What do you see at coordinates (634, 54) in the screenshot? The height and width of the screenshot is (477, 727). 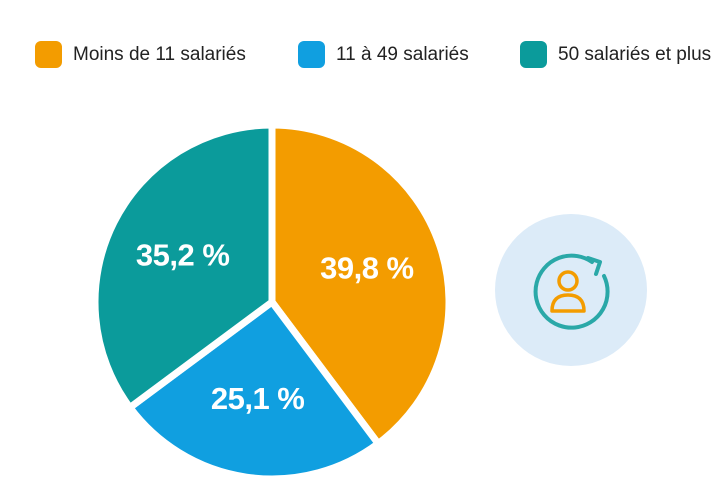 I see `legend-label: 50 salariés et plus` at bounding box center [634, 54].